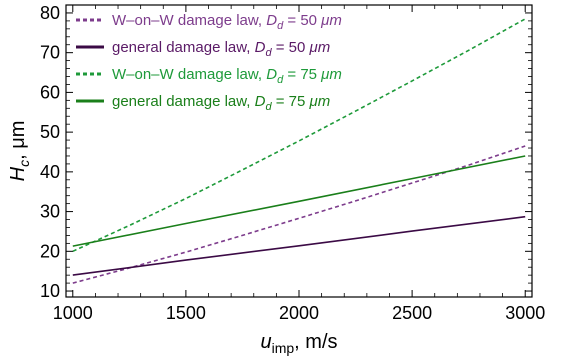  Describe the element at coordinates (525, 313) in the screenshot. I see `x-tick-label: 3000` at that location.